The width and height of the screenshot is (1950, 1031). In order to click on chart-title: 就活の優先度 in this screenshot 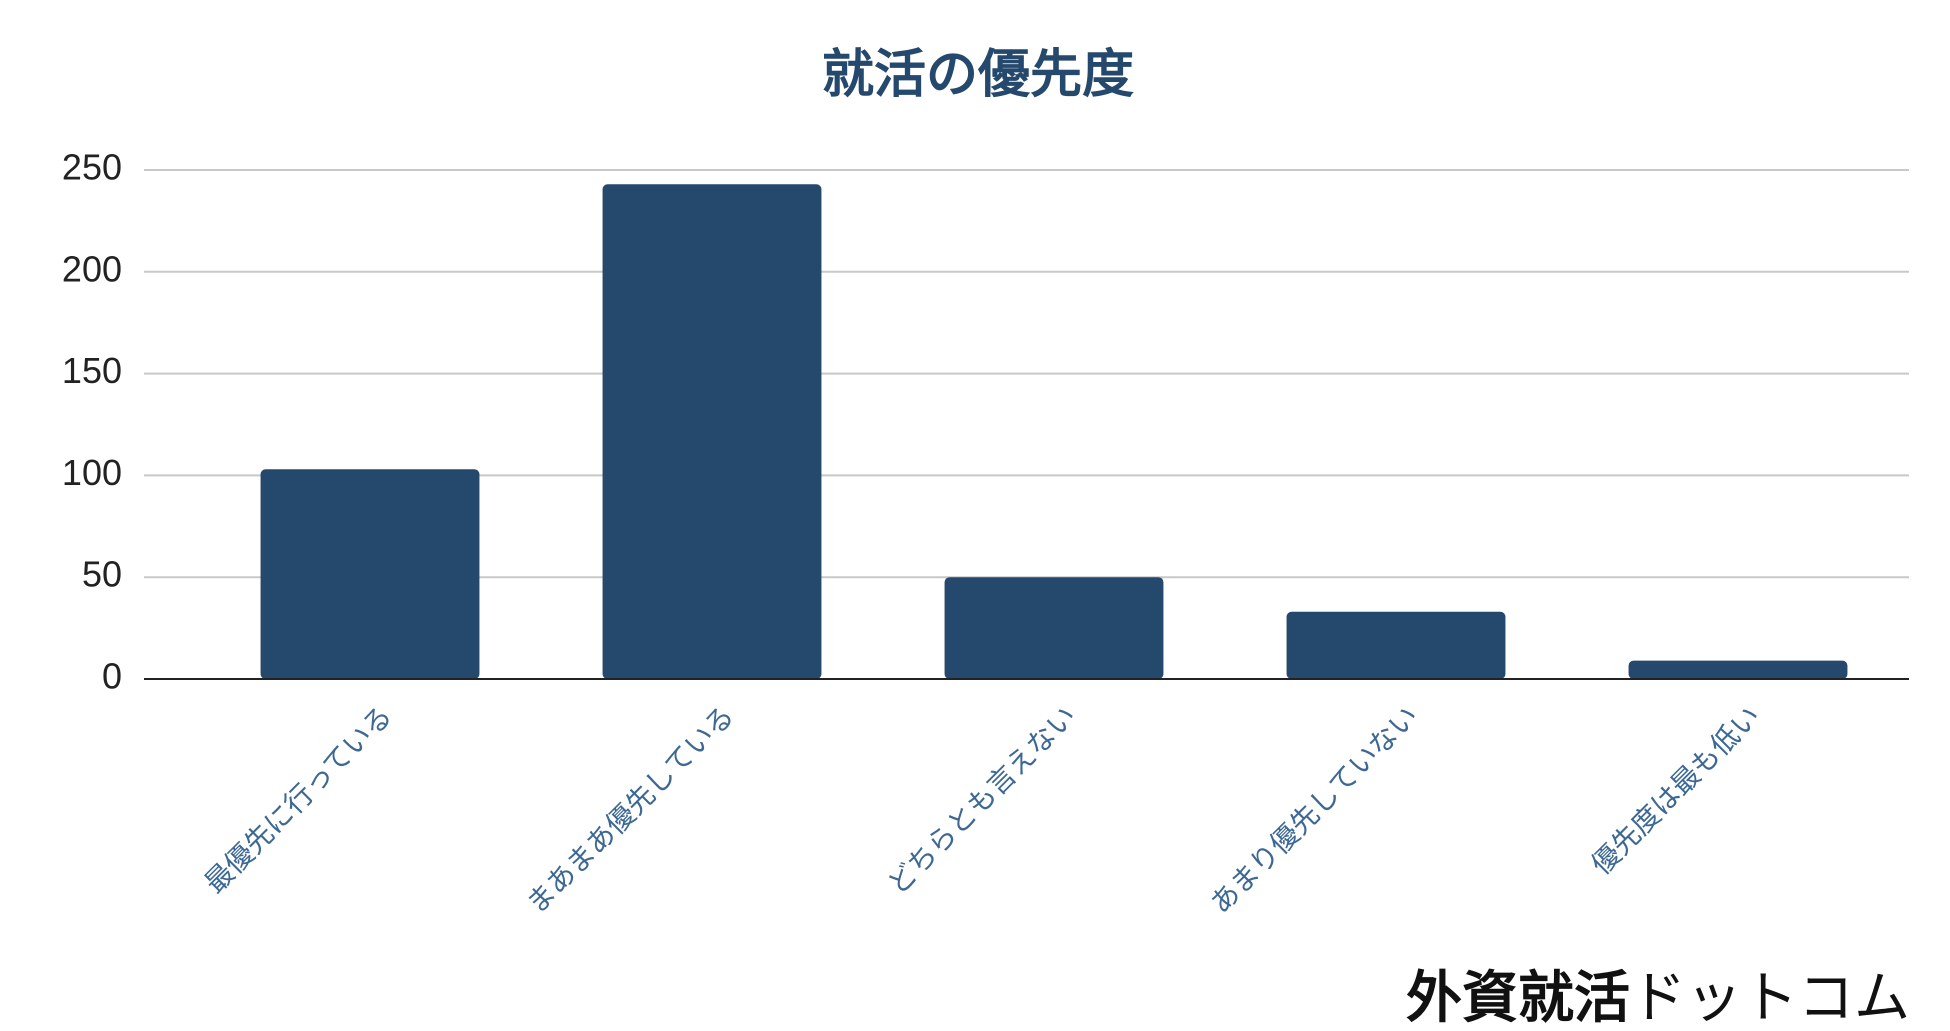, I will do `click(978, 75)`.